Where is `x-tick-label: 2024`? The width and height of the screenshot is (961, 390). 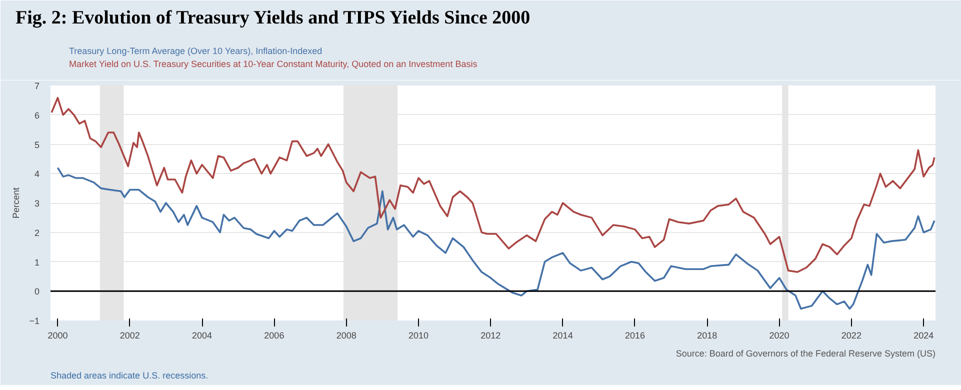 x-tick-label: 2024 is located at coordinates (924, 335).